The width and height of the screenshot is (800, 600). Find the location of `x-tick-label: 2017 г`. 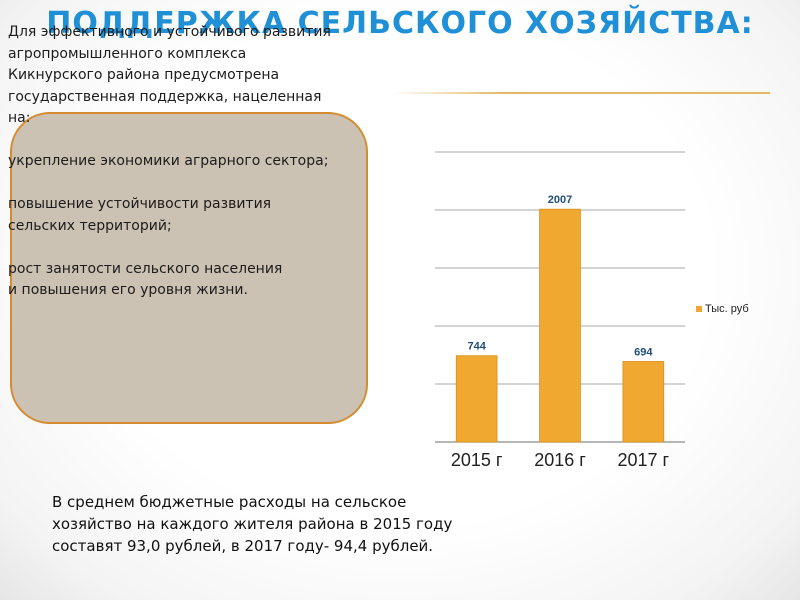

x-tick-label: 2017 г is located at coordinates (644, 460).